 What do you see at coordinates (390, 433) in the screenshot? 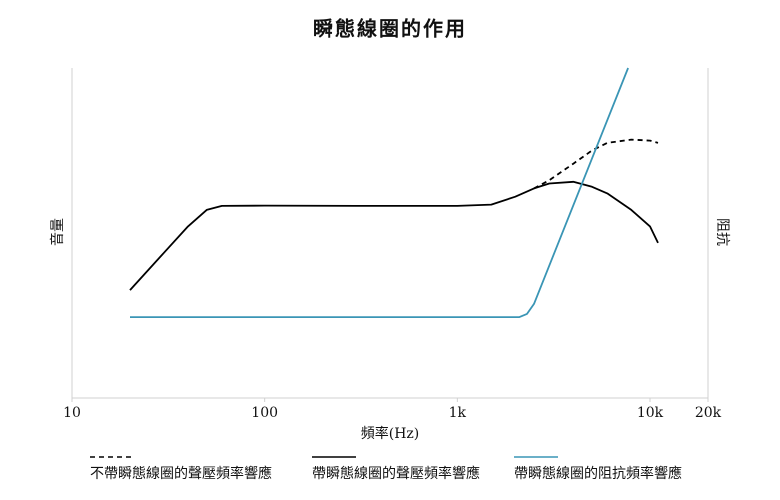
I see `x-axis-label: 頻率(Hz)` at bounding box center [390, 433].